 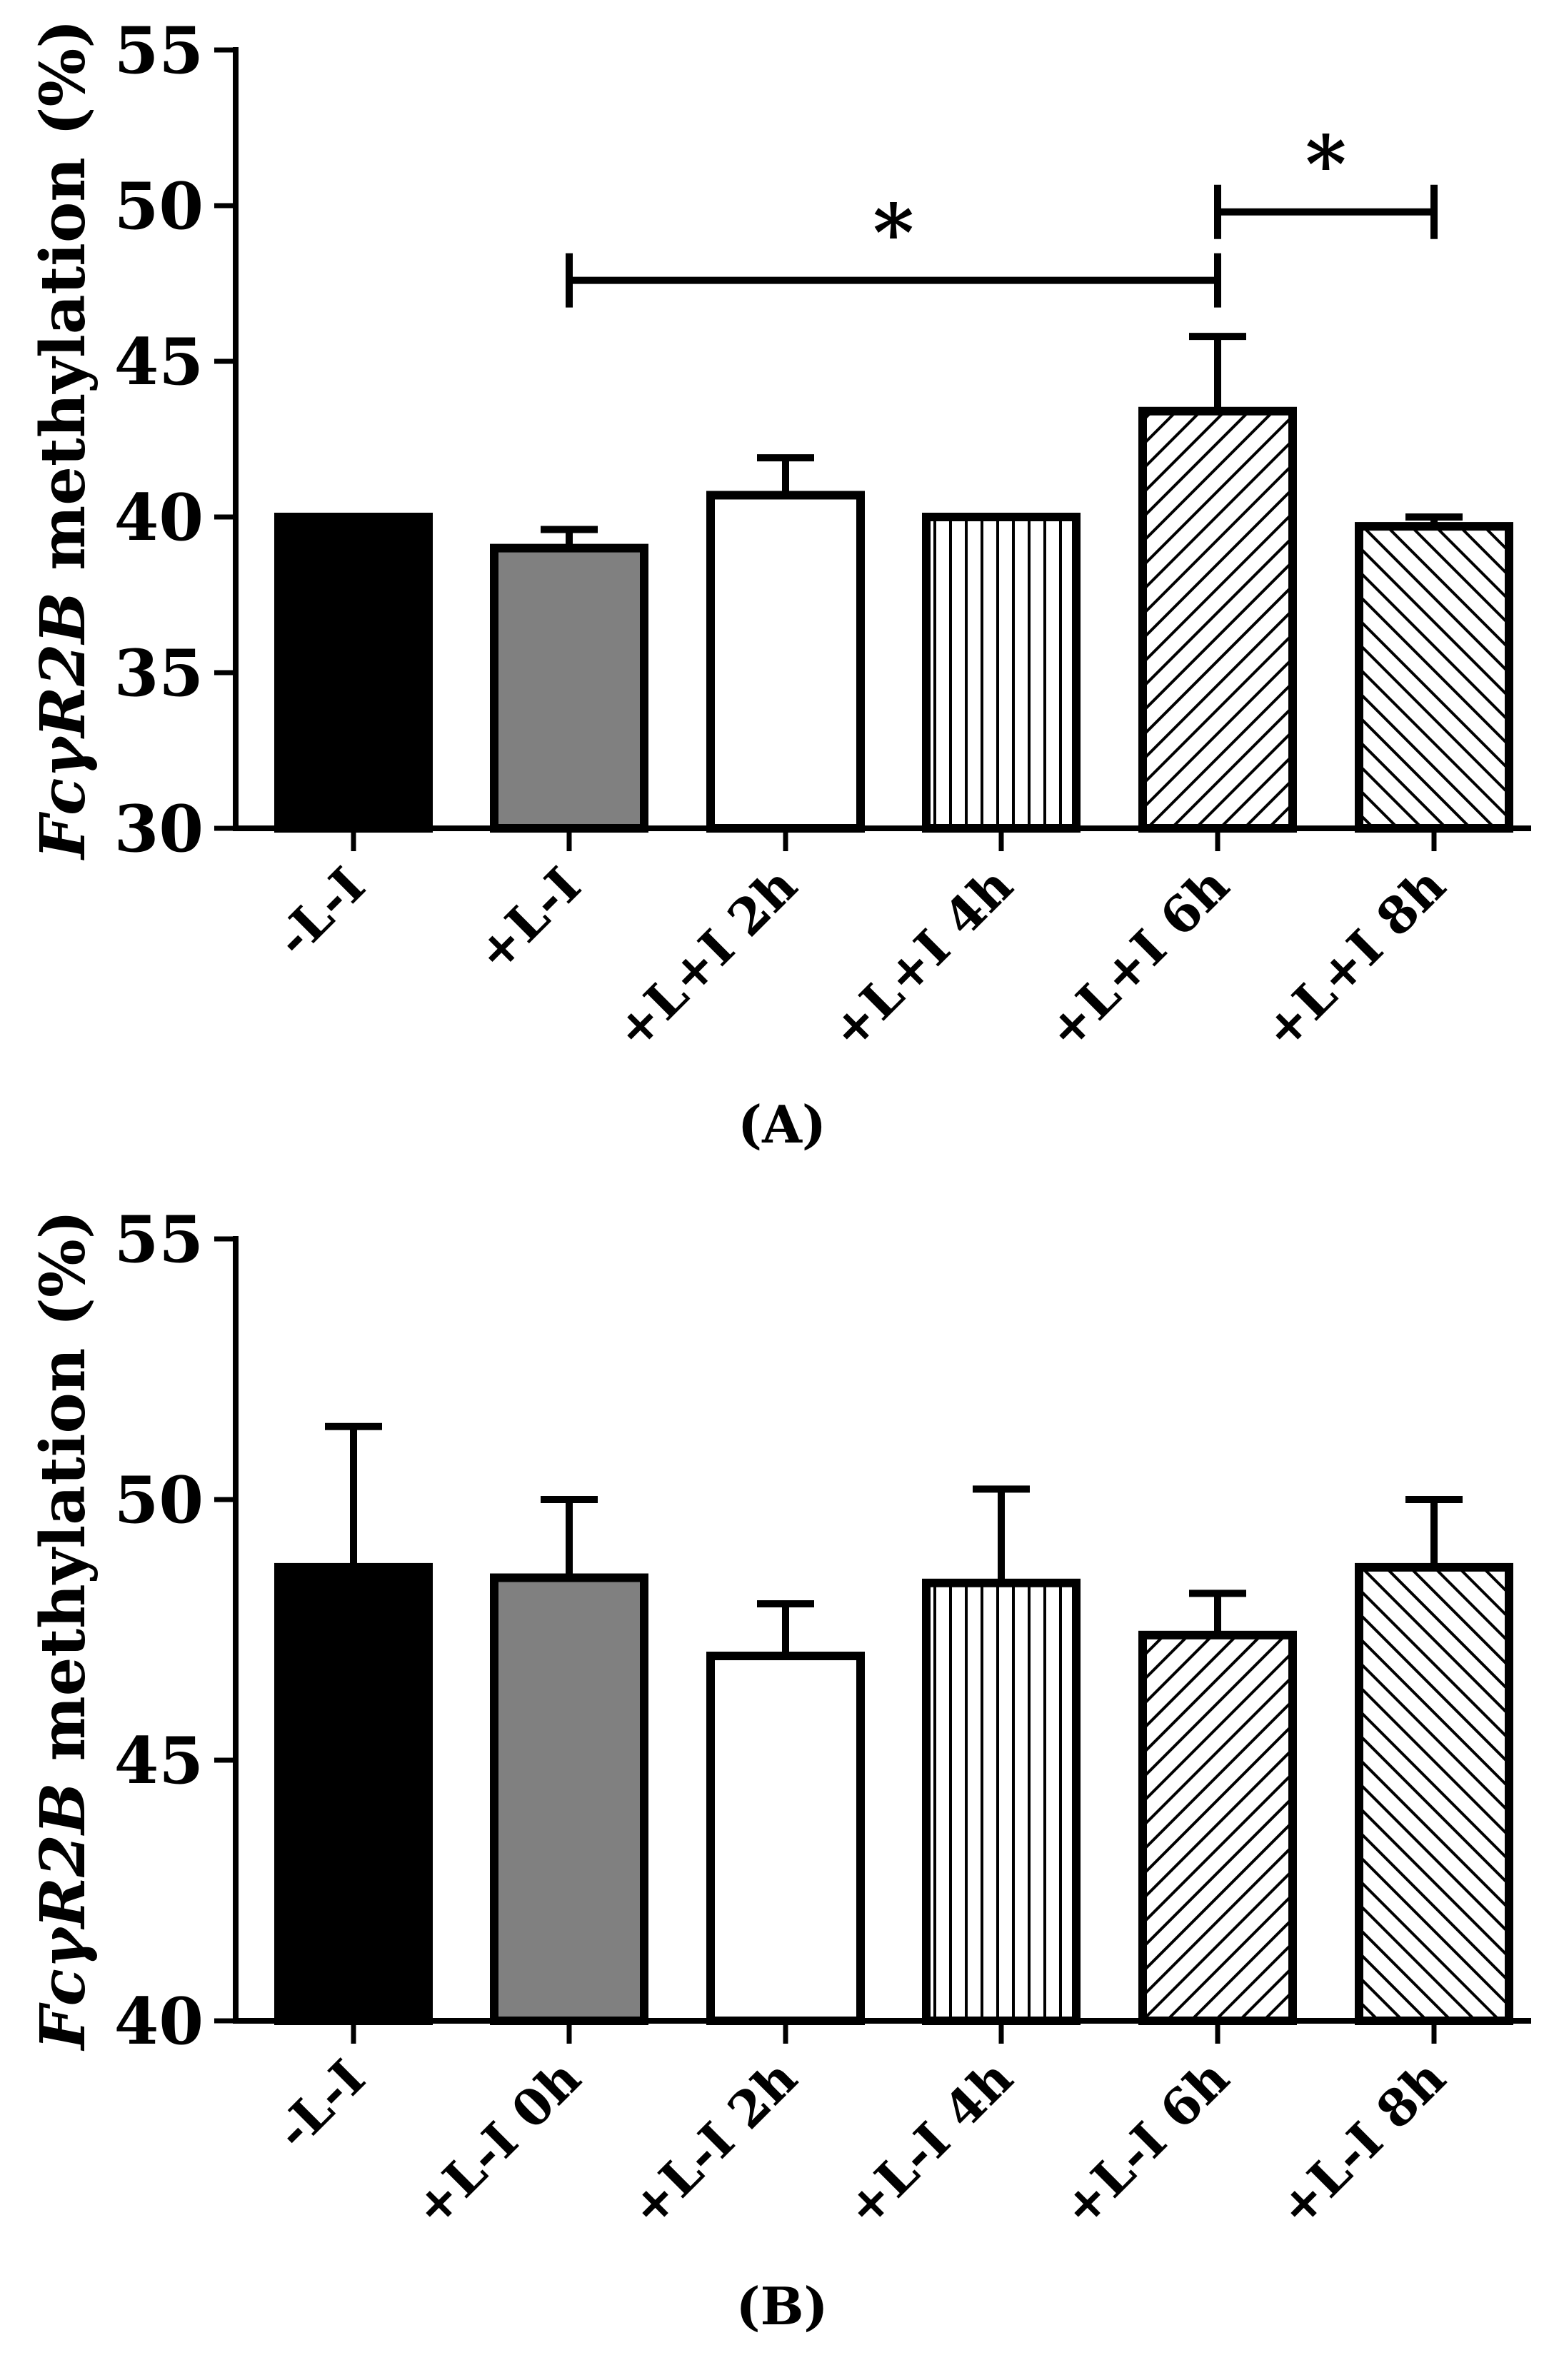 I want to click on x-tick-label: +L+I 6h, so click(x=1138, y=957).